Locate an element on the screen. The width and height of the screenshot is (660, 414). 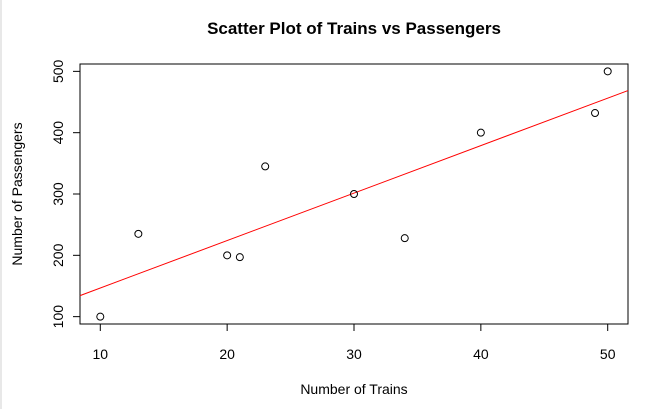
y-axis-label: Number of Passengers is located at coordinates (17, 193).